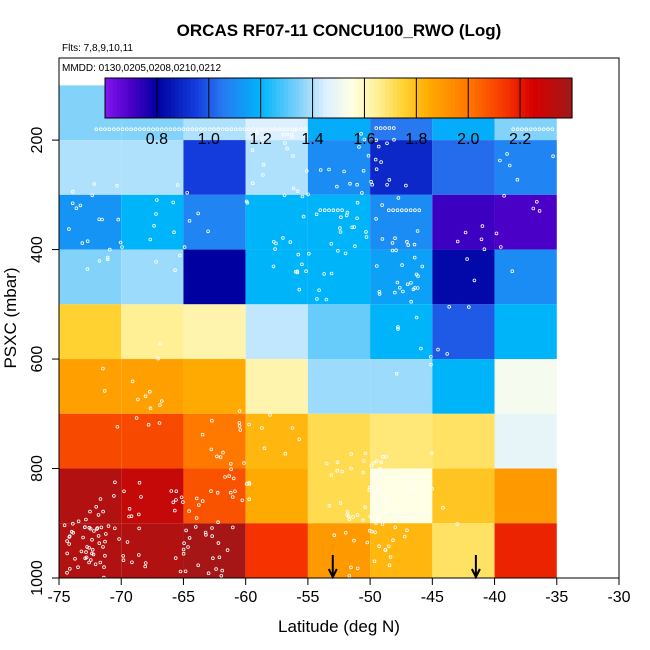  I want to click on x-tick-label: -50, so click(370, 597).